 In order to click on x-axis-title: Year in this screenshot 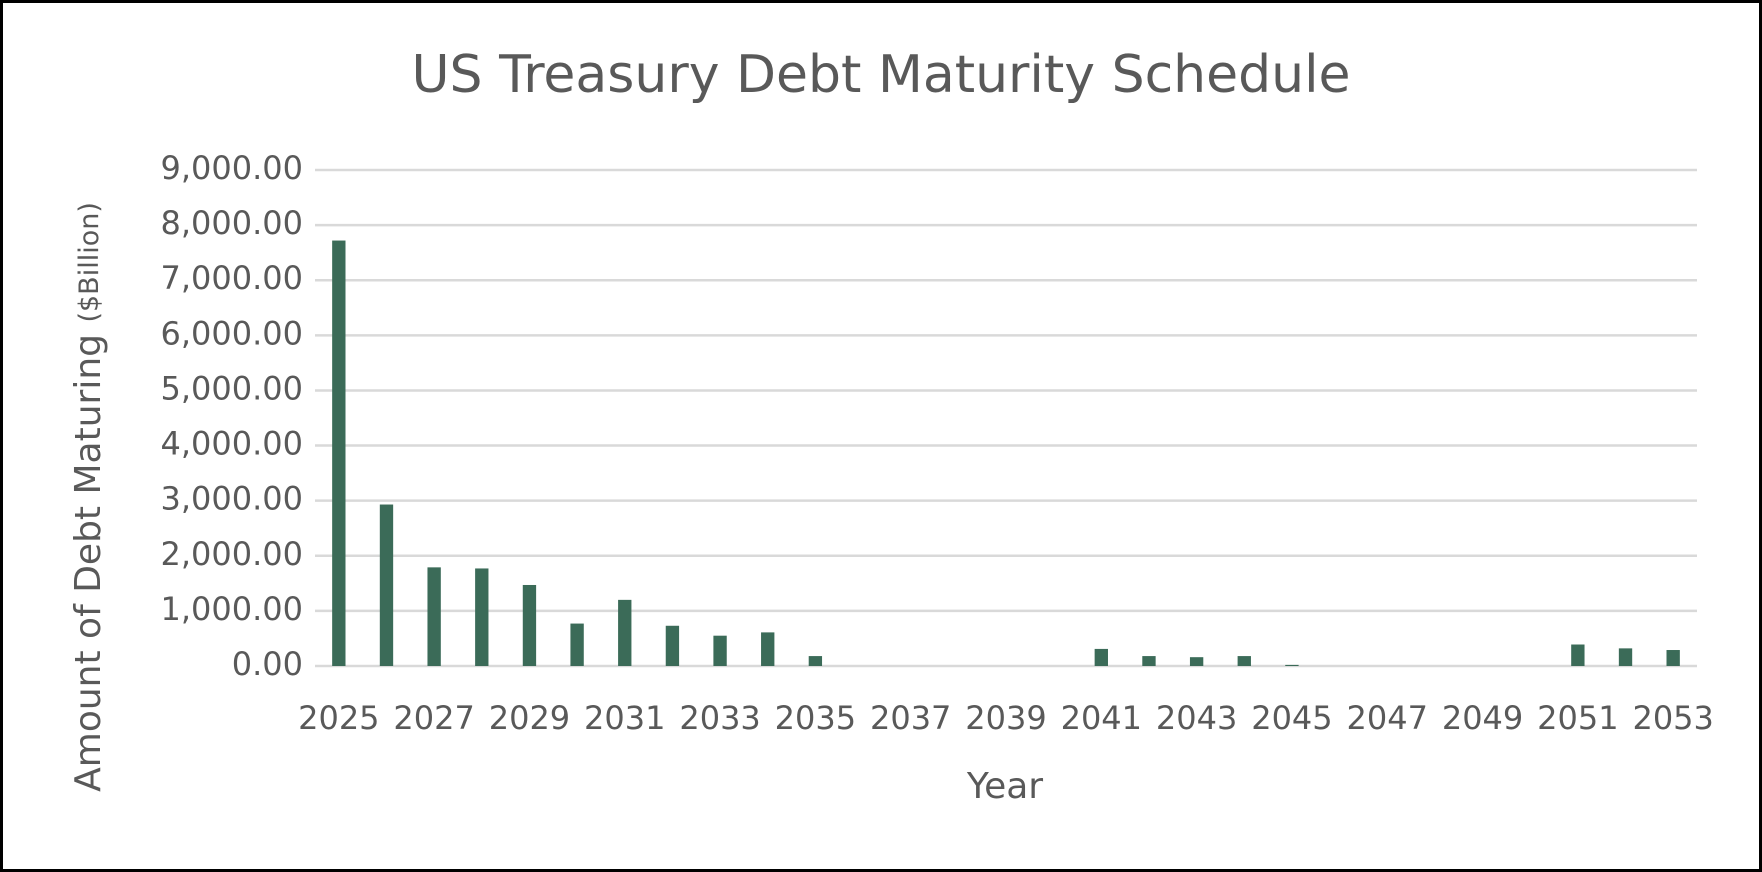, I will do `click(1004, 786)`.